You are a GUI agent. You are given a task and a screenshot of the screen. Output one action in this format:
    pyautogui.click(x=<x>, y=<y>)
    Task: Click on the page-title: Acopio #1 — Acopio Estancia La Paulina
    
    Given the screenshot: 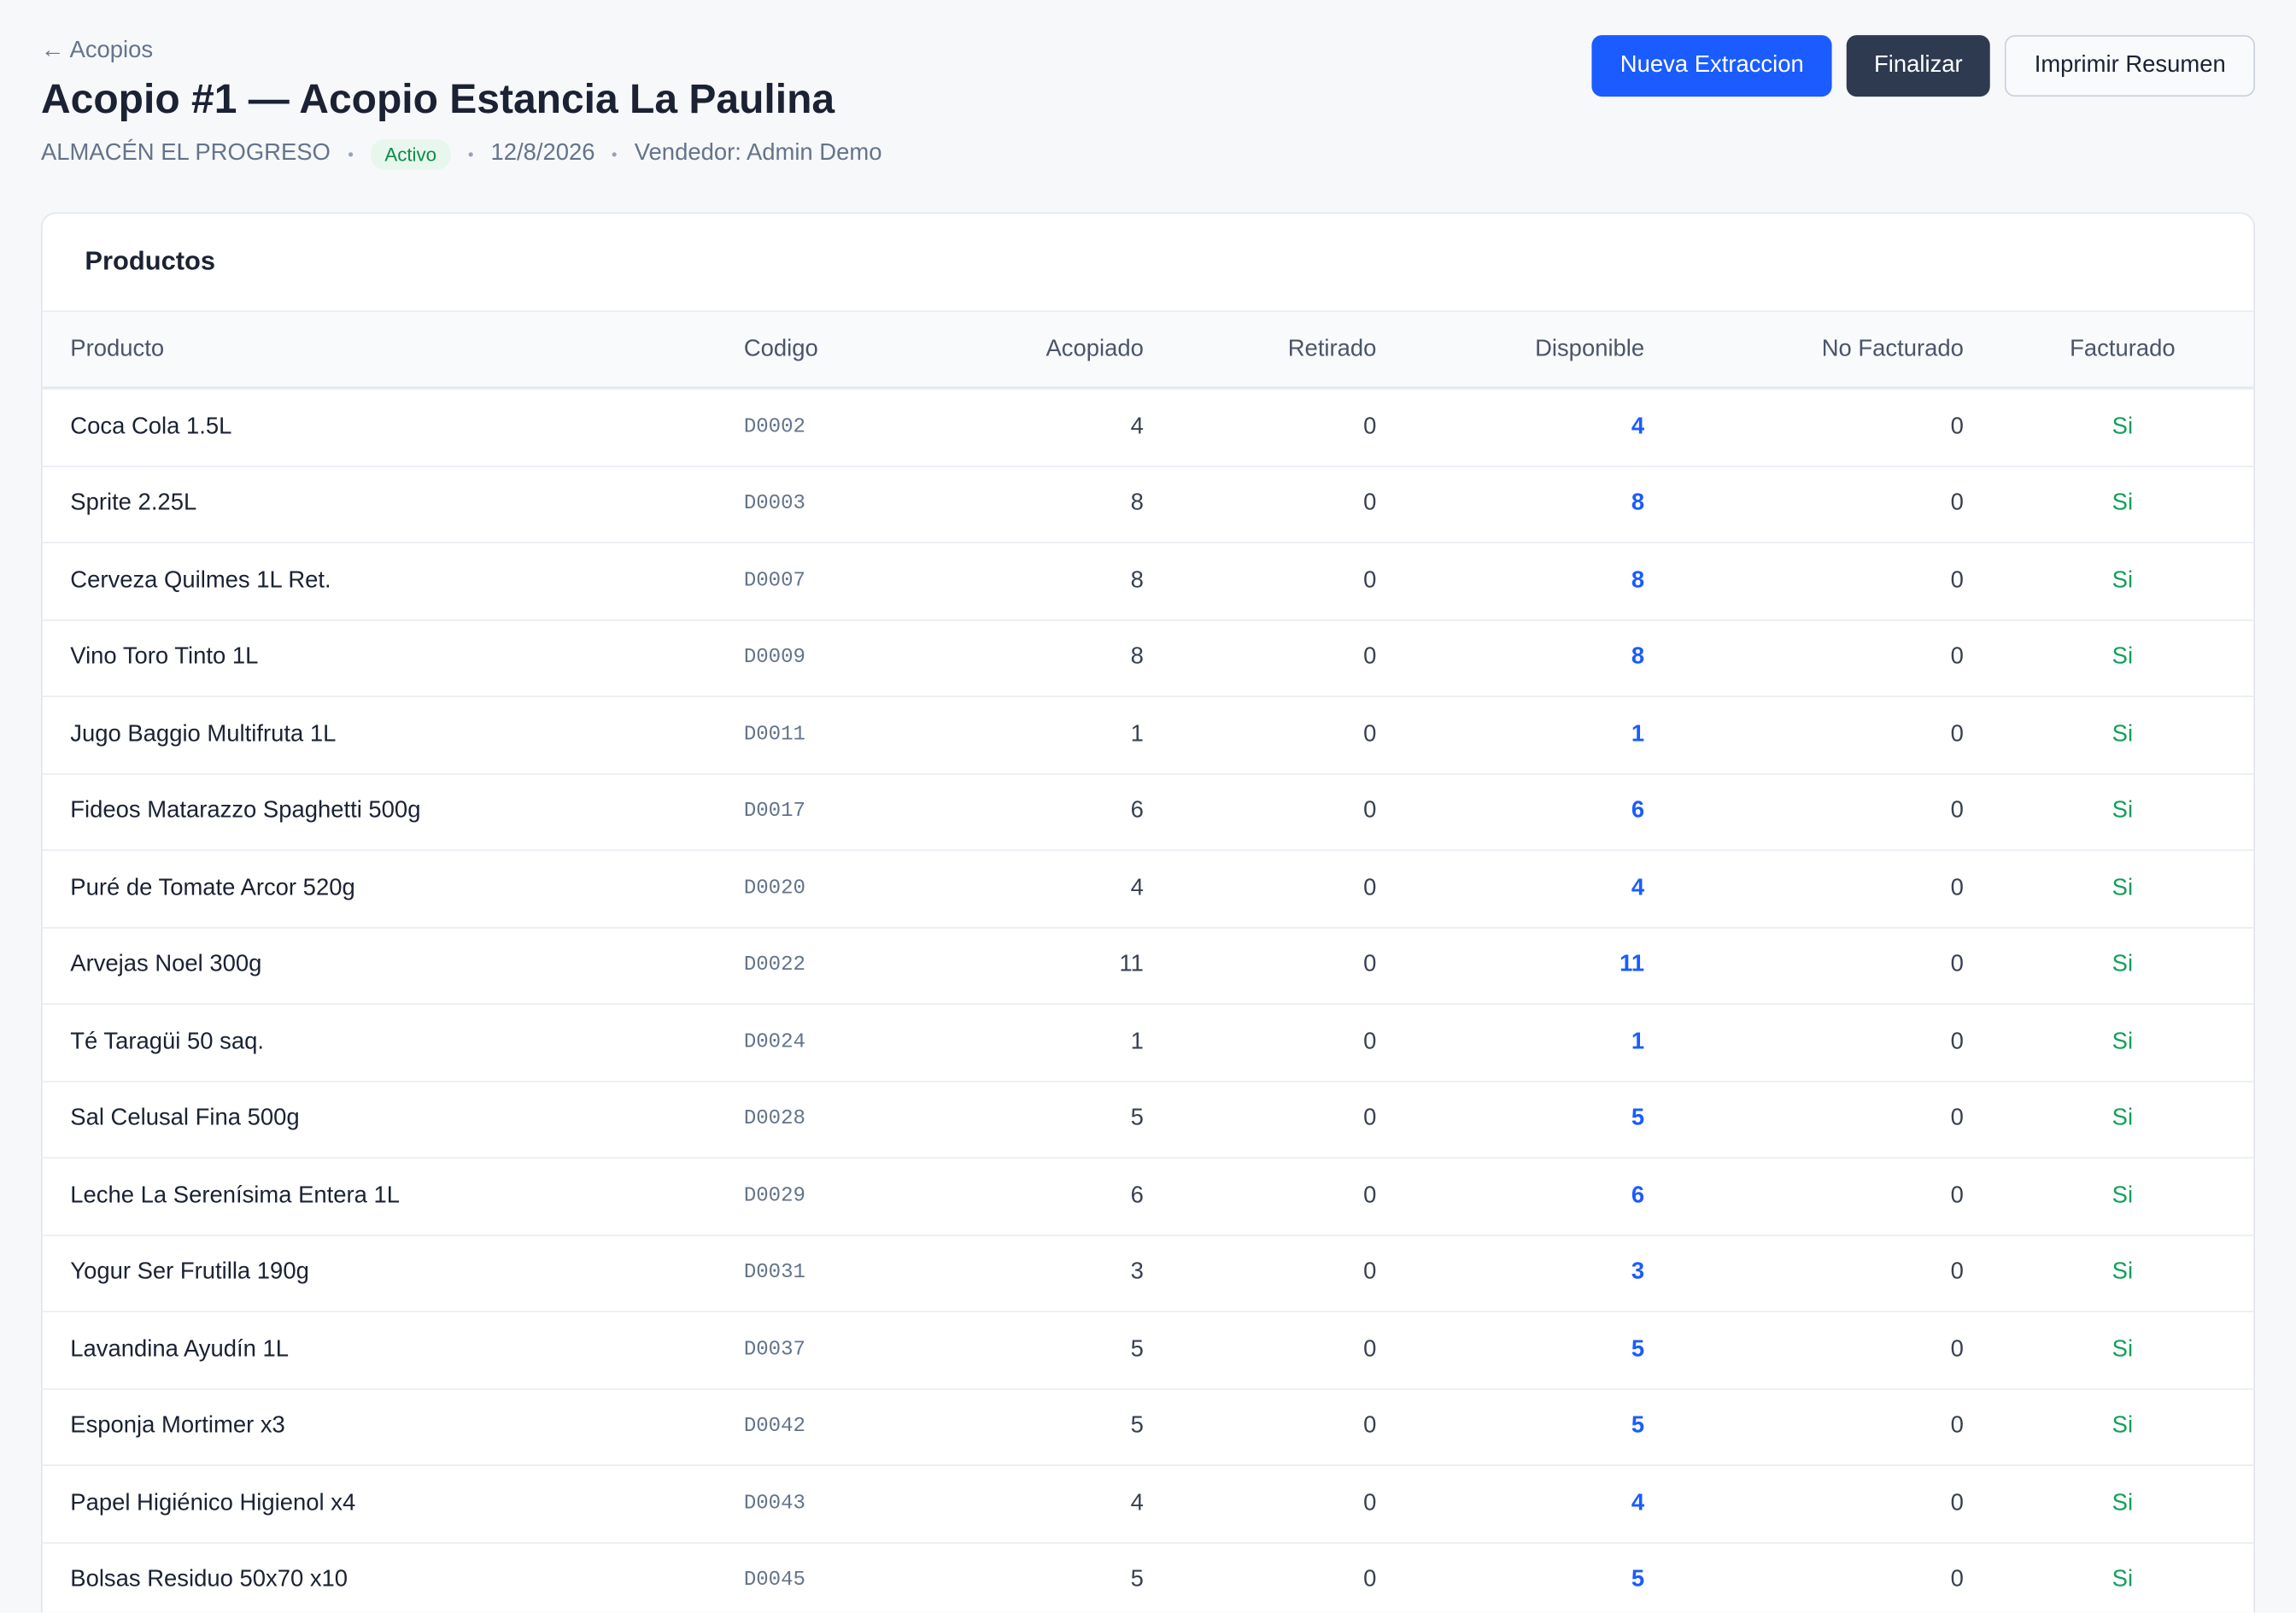 What is the action you would take?
    pyautogui.click(x=438, y=99)
    